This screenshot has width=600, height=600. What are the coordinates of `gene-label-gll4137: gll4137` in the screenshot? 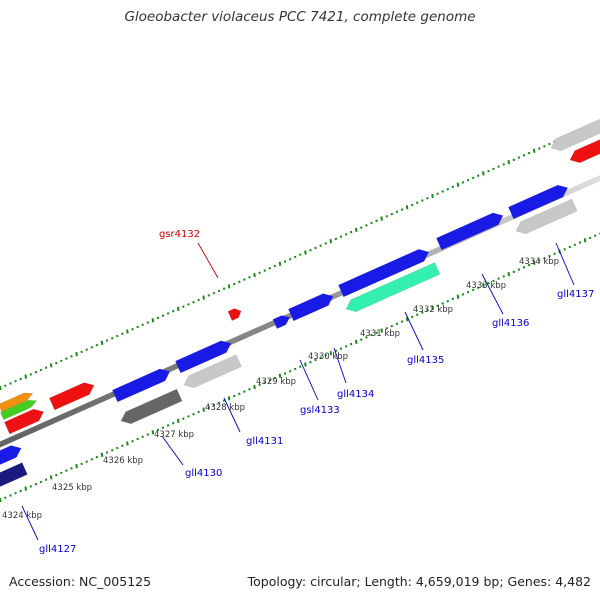 It's located at (575, 294).